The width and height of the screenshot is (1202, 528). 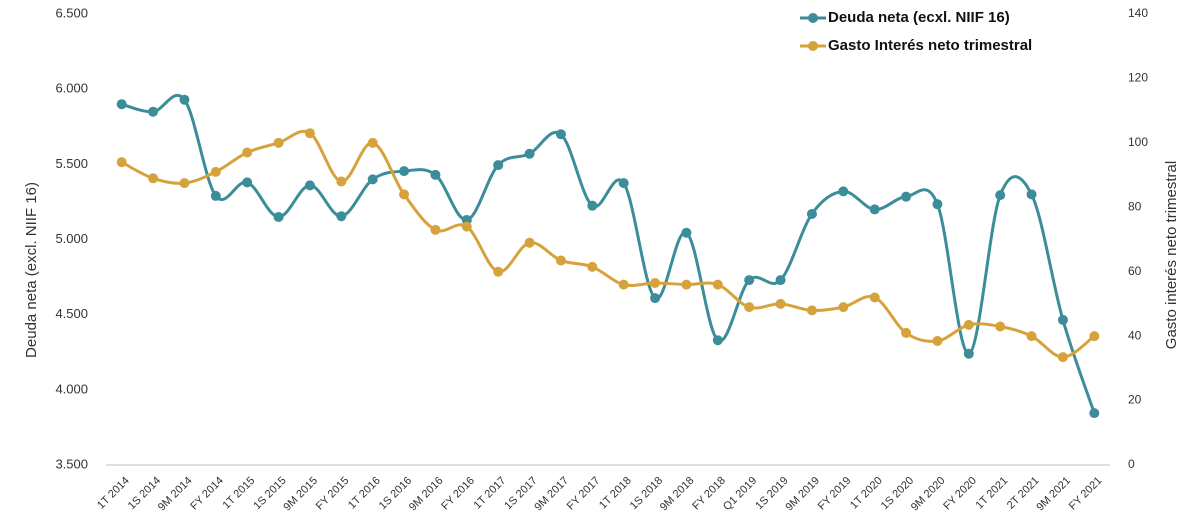 What do you see at coordinates (1053, 494) in the screenshot?
I see `x-tick-label: 9M 2021` at bounding box center [1053, 494].